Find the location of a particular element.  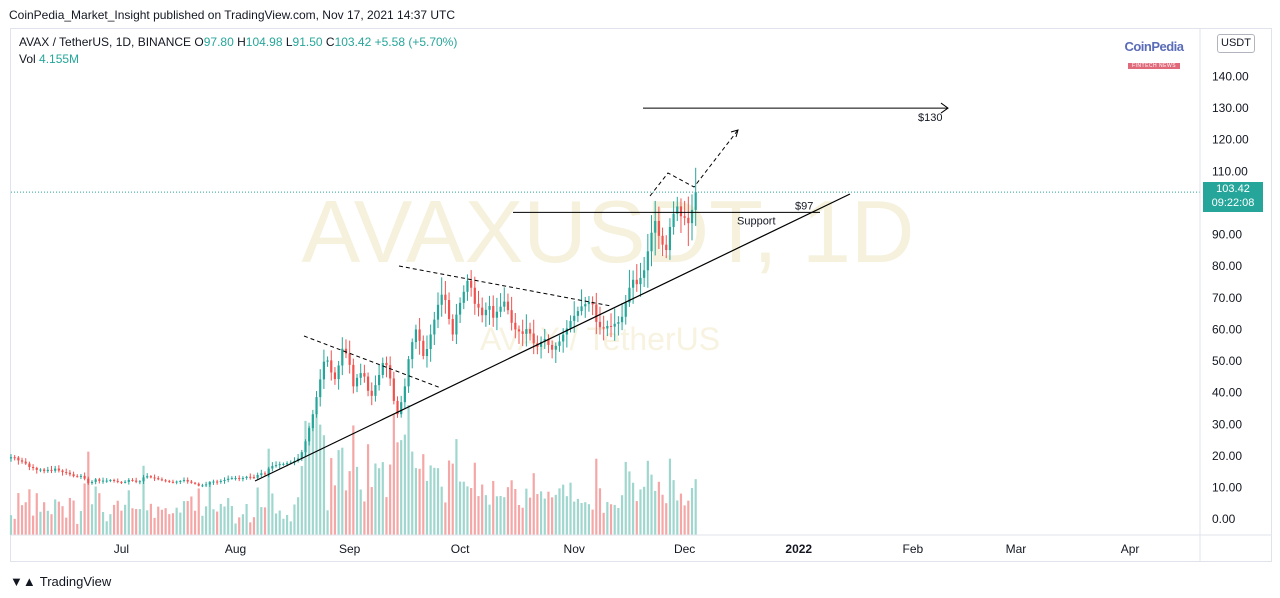

legend-open: 97.80 is located at coordinates (218, 42).